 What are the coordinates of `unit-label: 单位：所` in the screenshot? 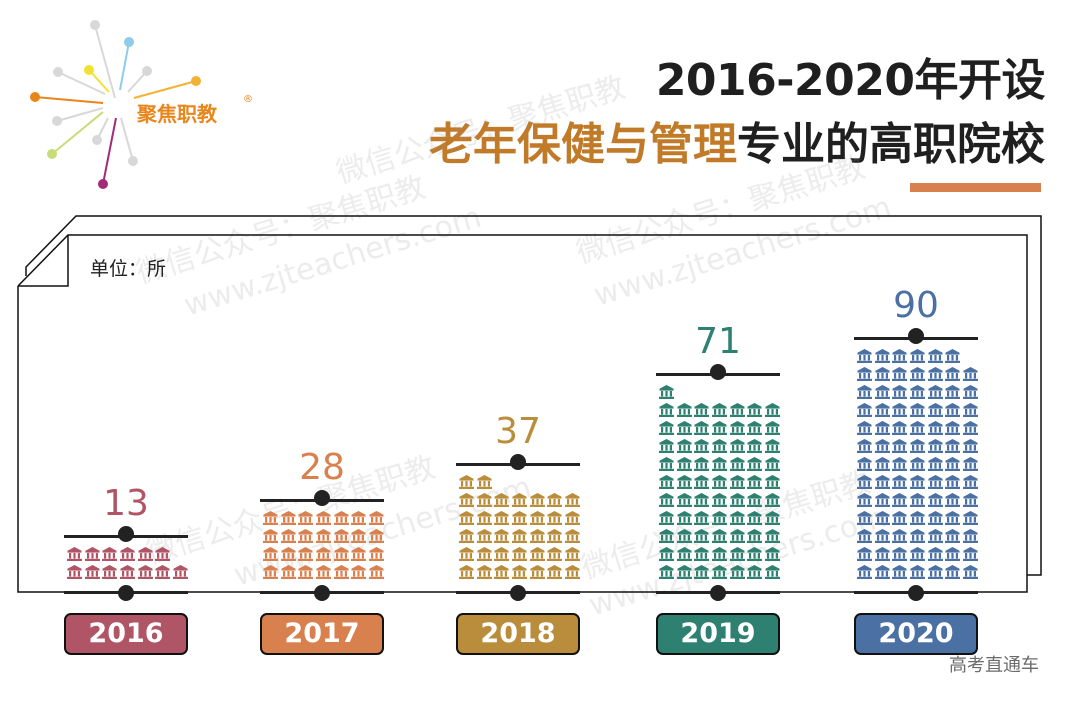 It's located at (128, 269).